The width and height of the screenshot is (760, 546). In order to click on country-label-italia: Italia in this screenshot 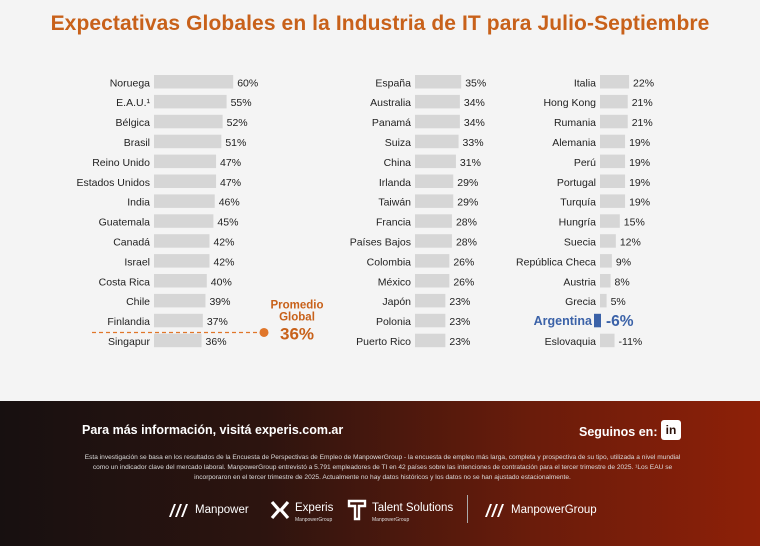, I will do `click(585, 83)`.